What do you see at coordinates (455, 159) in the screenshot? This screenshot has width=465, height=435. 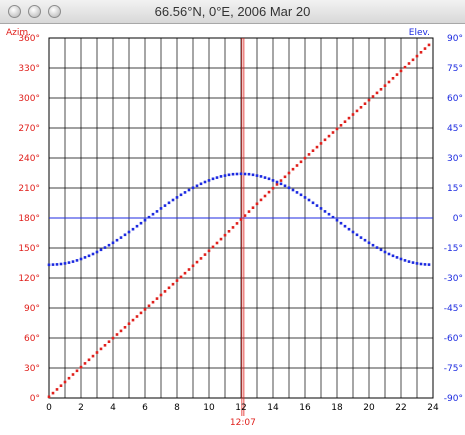 I see `right-tick-label: 30°` at bounding box center [455, 159].